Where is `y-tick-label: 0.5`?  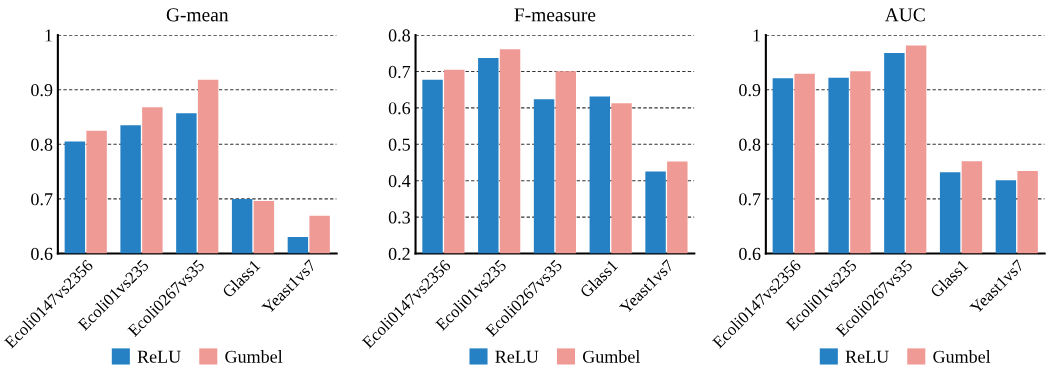
y-tick-label: 0.5 is located at coordinates (399, 144).